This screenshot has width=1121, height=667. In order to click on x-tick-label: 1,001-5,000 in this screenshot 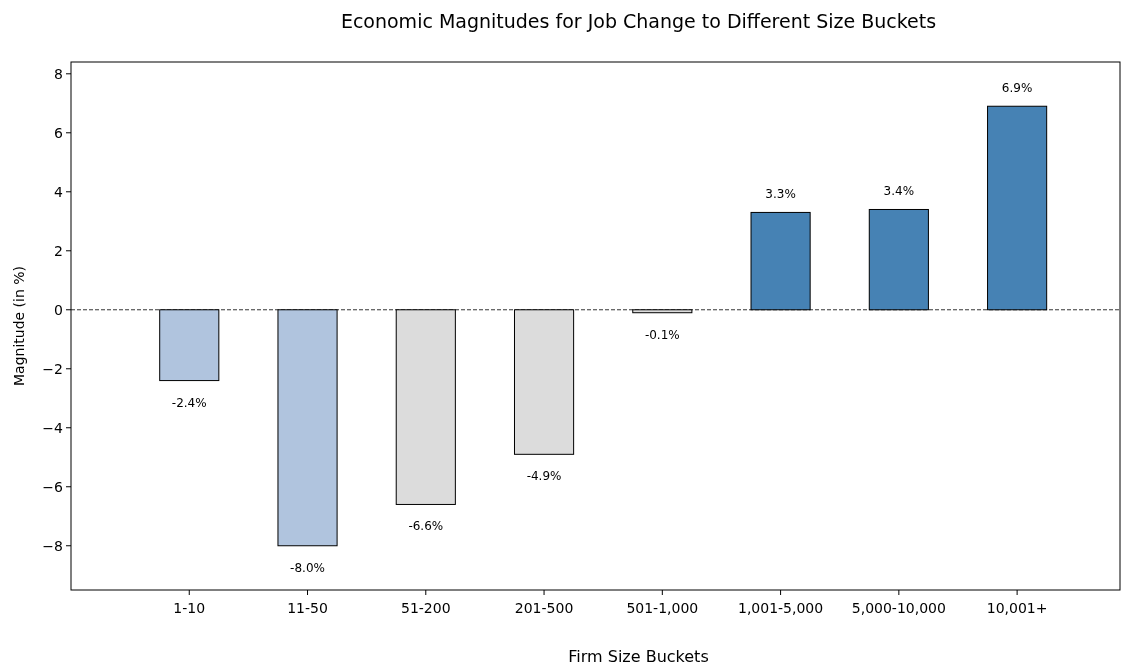, I will do `click(780, 608)`.